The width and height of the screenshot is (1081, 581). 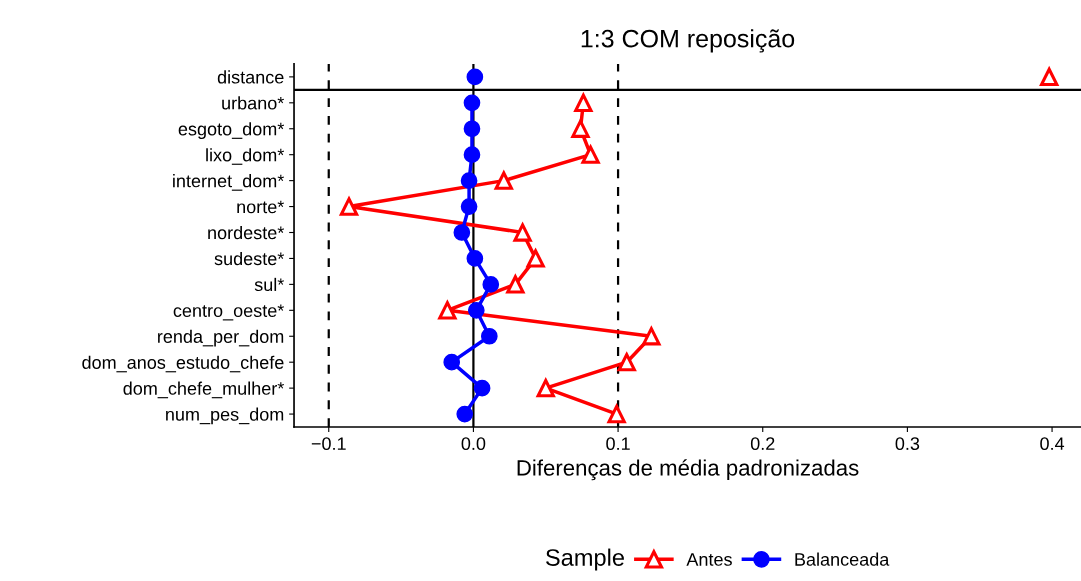 What do you see at coordinates (183, 364) in the screenshot?
I see `y-tick-label: dom_anos_estudo_chefe` at bounding box center [183, 364].